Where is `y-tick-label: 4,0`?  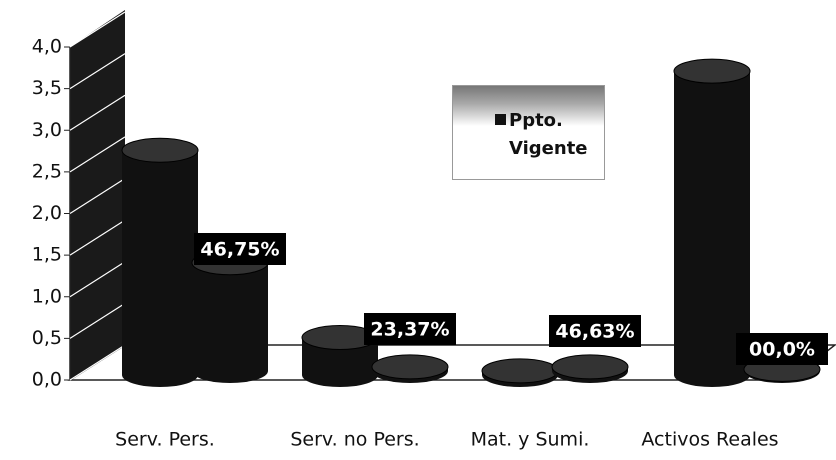 y-tick-label: 4,0 is located at coordinates (47, 47).